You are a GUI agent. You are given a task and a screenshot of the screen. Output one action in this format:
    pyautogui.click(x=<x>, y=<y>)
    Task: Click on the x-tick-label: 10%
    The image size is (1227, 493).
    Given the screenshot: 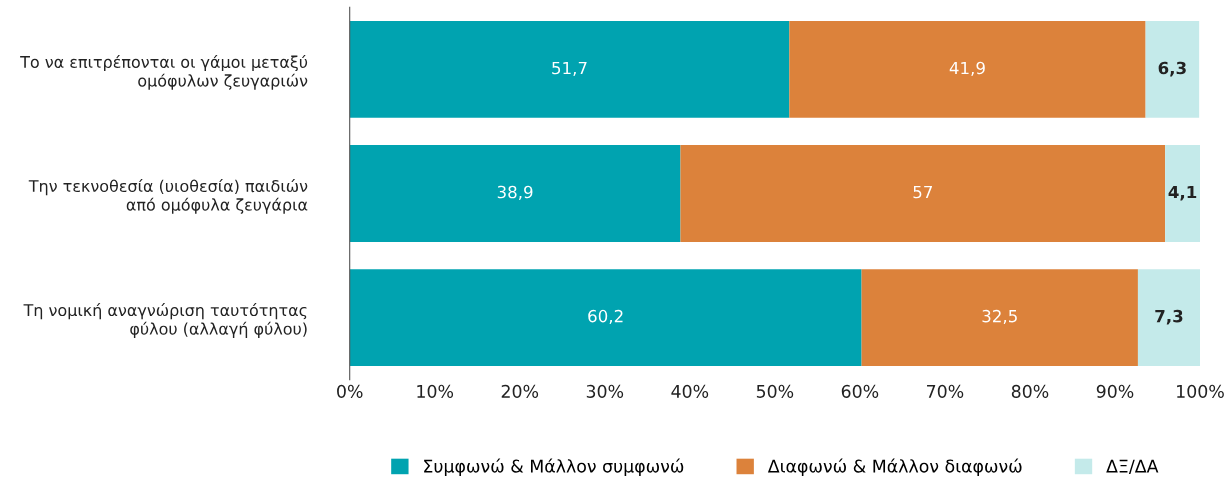 What is the action you would take?
    pyautogui.click(x=435, y=391)
    